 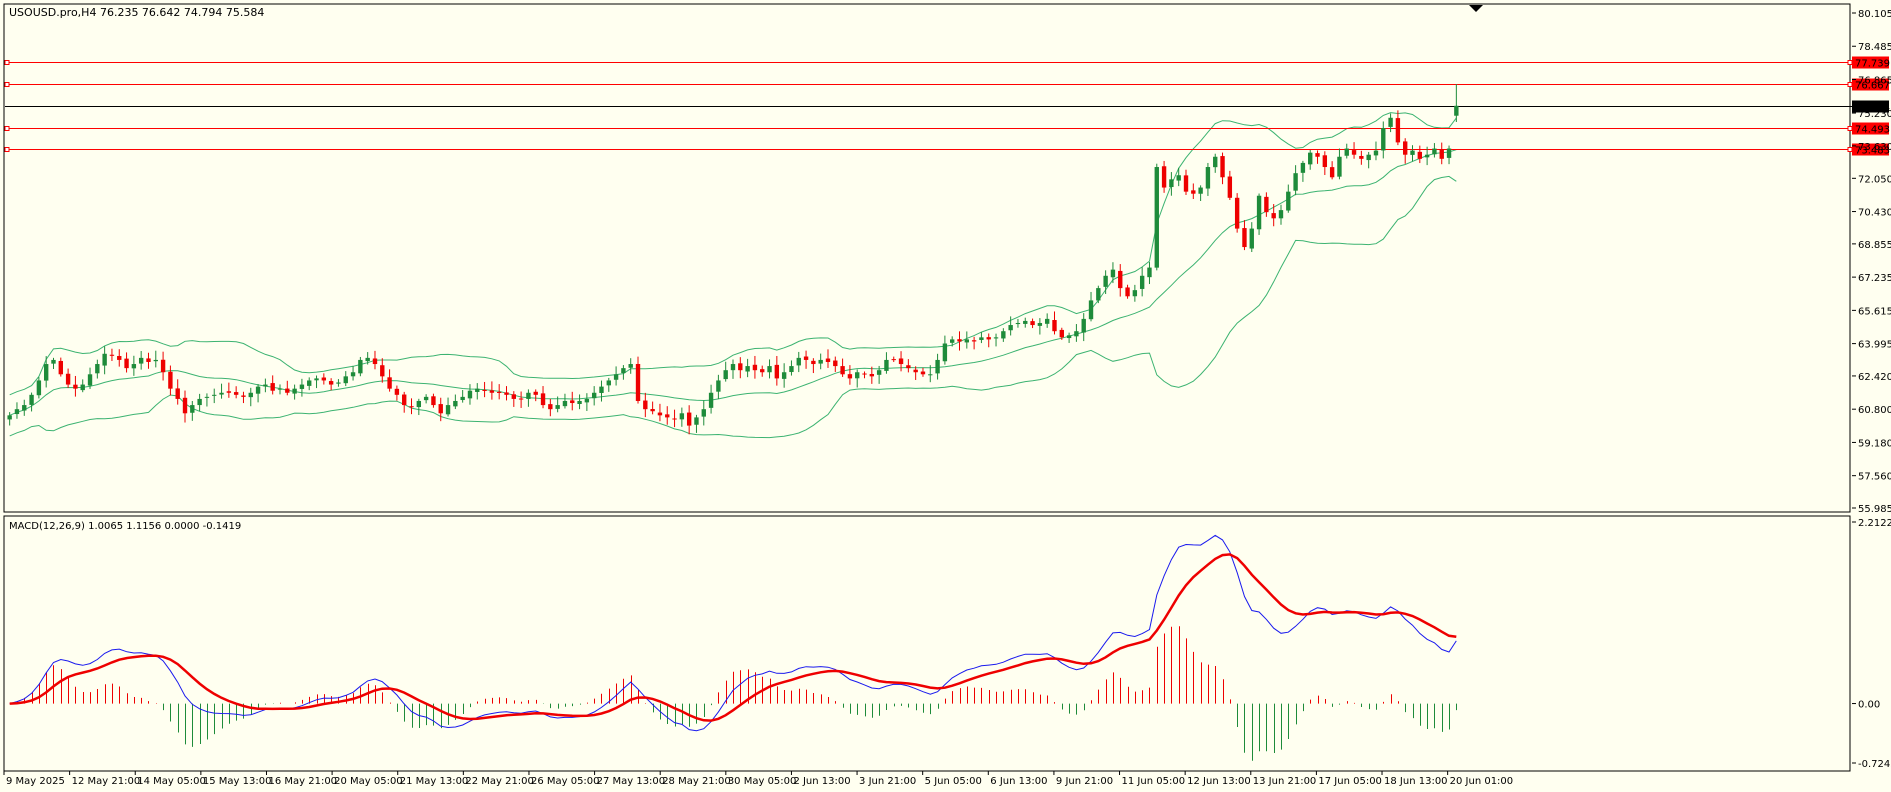 I want to click on level-handle-right, so click(x=1850, y=128).